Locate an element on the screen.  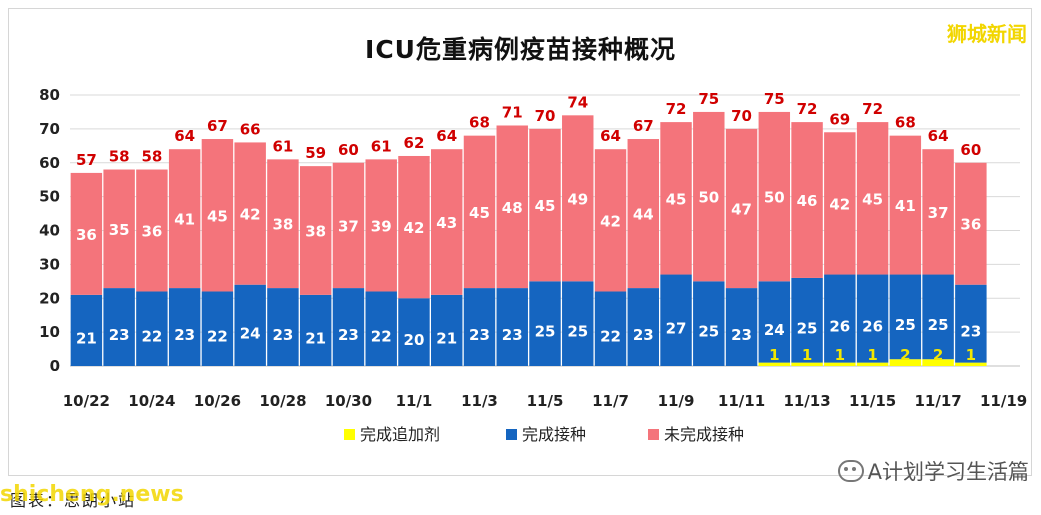
data-label-completed: 26 is located at coordinates (839, 327).